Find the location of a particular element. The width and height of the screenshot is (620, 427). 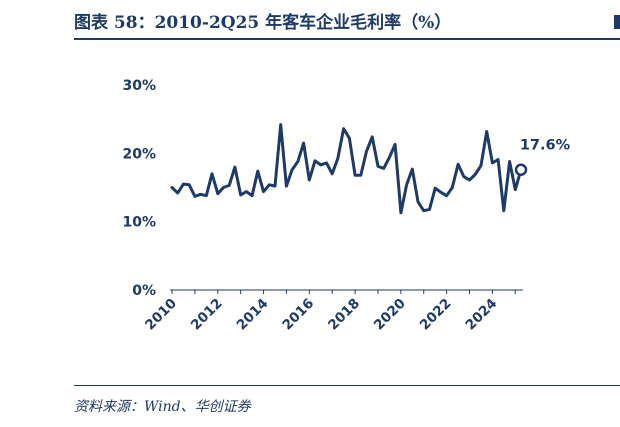

x-tick-label: 2014 is located at coordinates (253, 315).